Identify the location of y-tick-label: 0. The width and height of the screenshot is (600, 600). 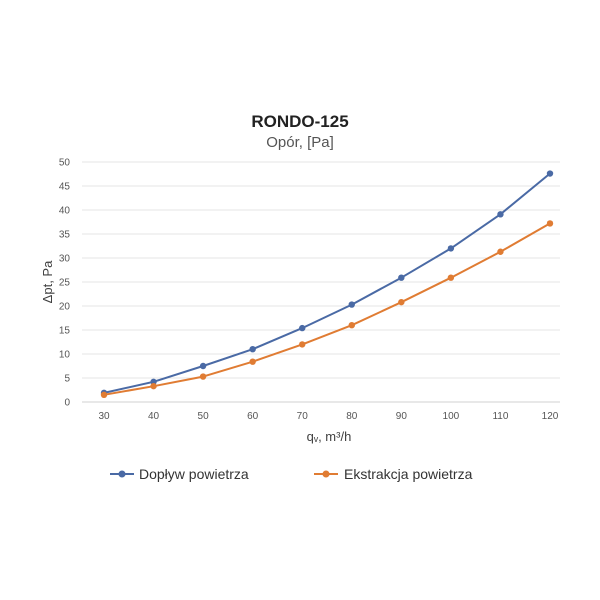
(67, 403).